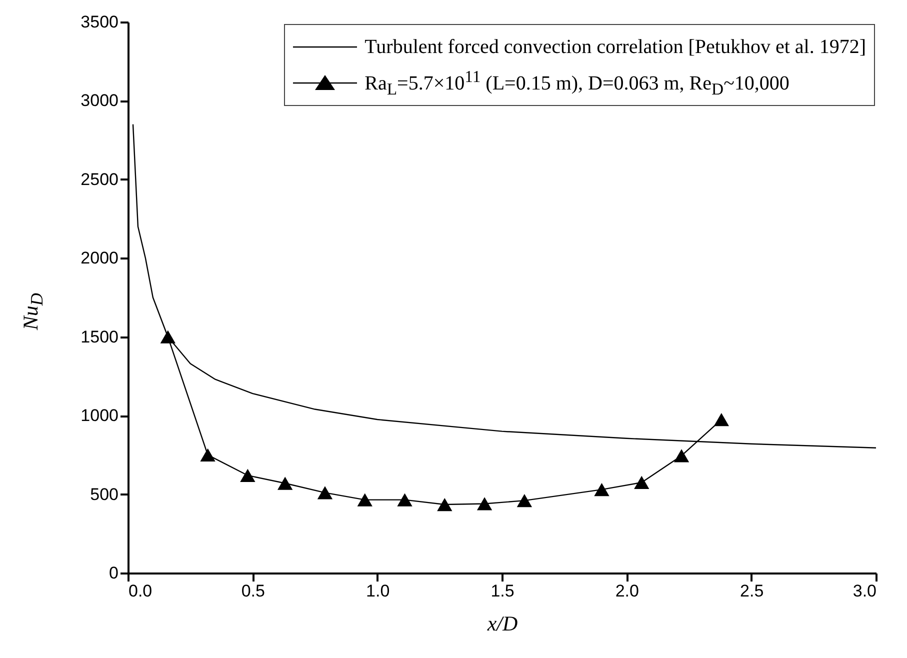 This screenshot has width=907, height=658. What do you see at coordinates (253, 591) in the screenshot?
I see `x-tick-label: 0.5` at bounding box center [253, 591].